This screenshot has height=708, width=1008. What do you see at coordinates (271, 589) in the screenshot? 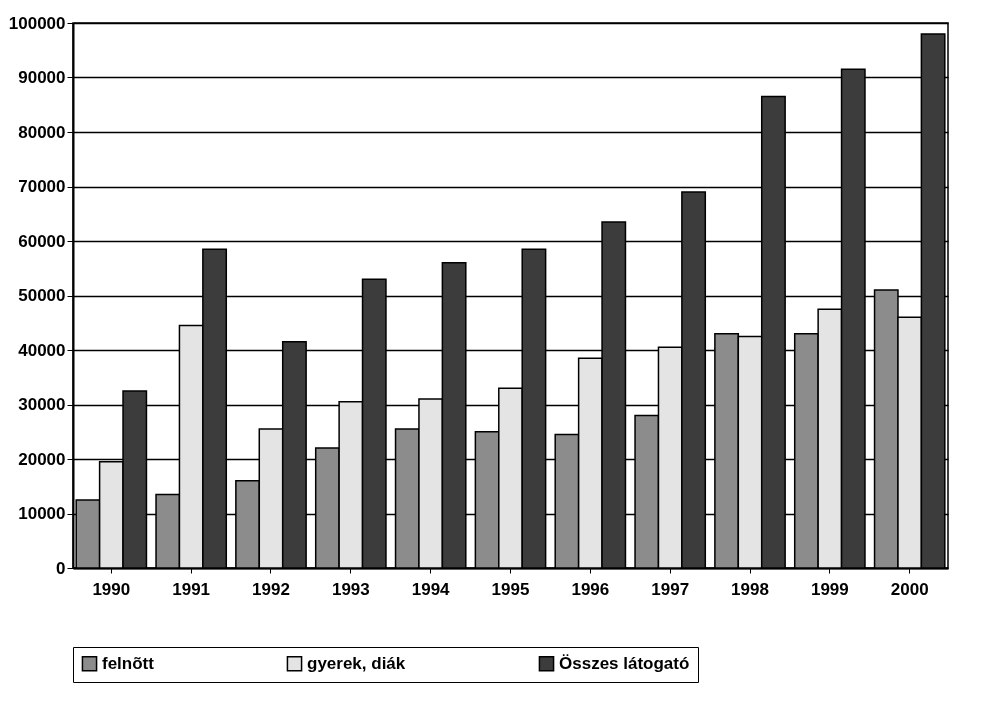
I see `x-tick-label: 1992` at bounding box center [271, 589].